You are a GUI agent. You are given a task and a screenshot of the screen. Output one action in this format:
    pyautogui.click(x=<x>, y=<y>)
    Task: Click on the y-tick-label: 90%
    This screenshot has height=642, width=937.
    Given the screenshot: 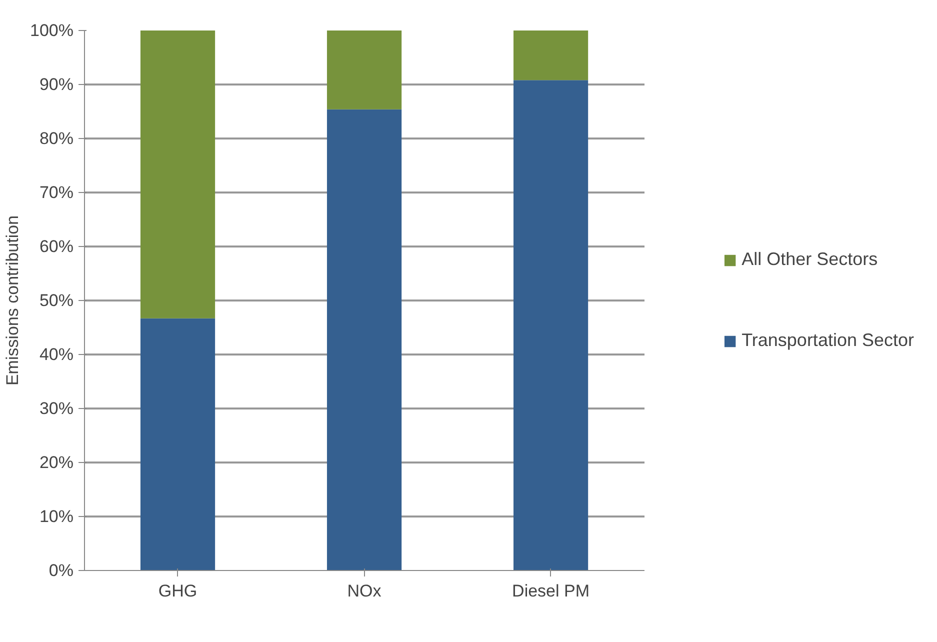 What is the action you would take?
    pyautogui.click(x=56, y=84)
    